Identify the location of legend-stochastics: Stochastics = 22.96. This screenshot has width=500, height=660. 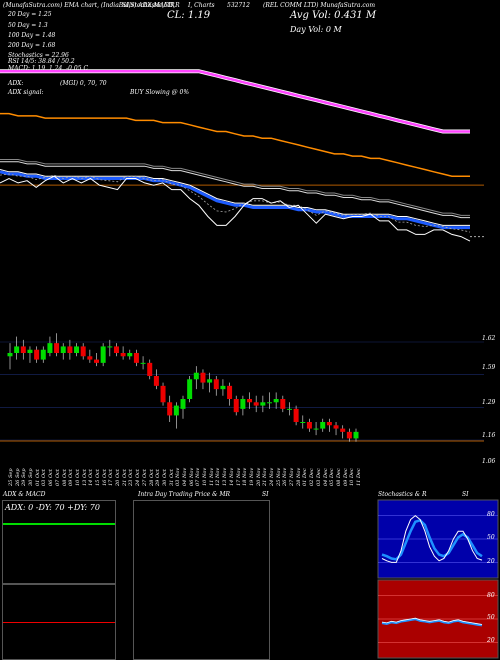
(38, 55).